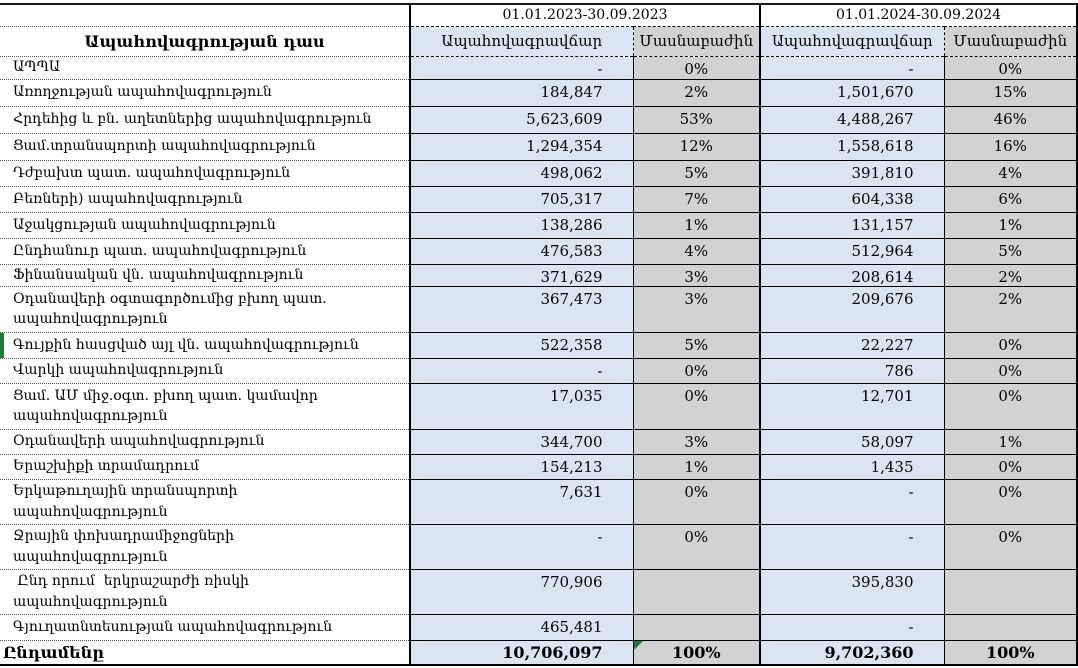 The height and width of the screenshot is (668, 1078). I want to click on share-2023-cell: 2%, so click(696, 93).